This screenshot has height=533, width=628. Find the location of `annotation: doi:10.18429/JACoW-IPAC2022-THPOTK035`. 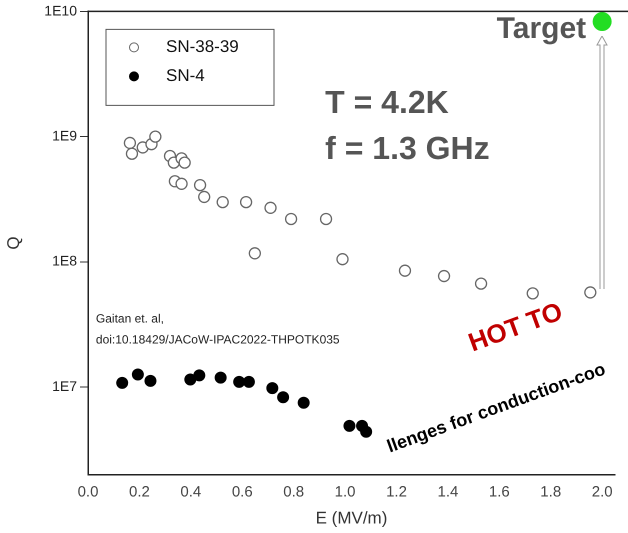

annotation: doi:10.18429/JACoW-IPAC2022-THPOTK035 is located at coordinates (218, 339).